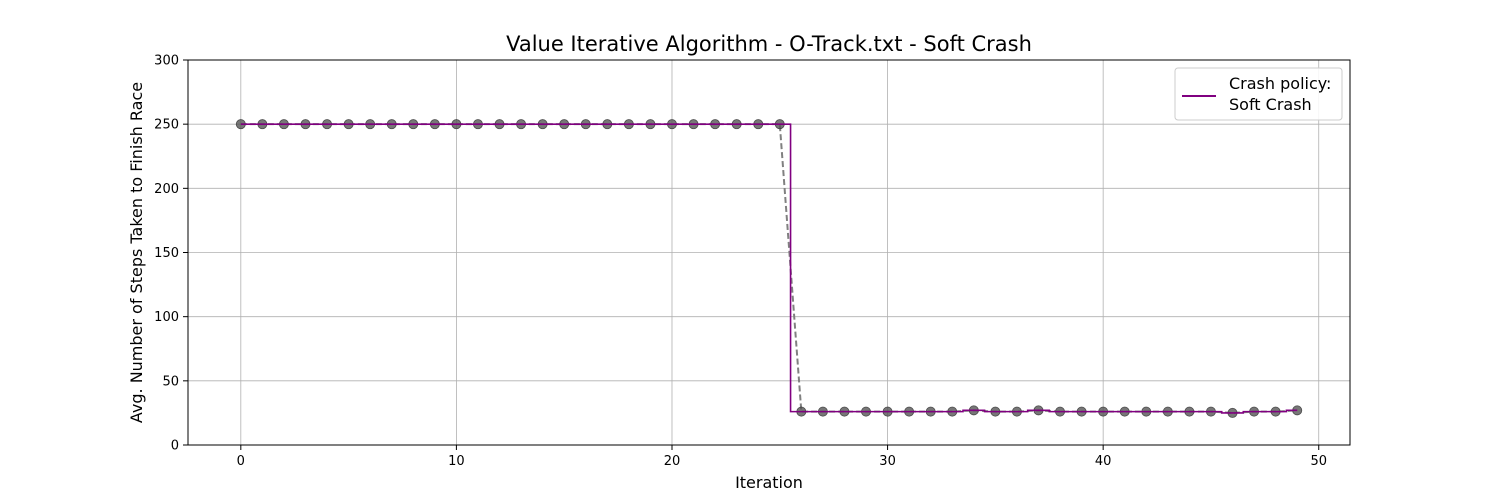 This screenshot has height=500, width=1500. Describe the element at coordinates (166, 61) in the screenshot. I see `y-tick-label: 300` at that location.